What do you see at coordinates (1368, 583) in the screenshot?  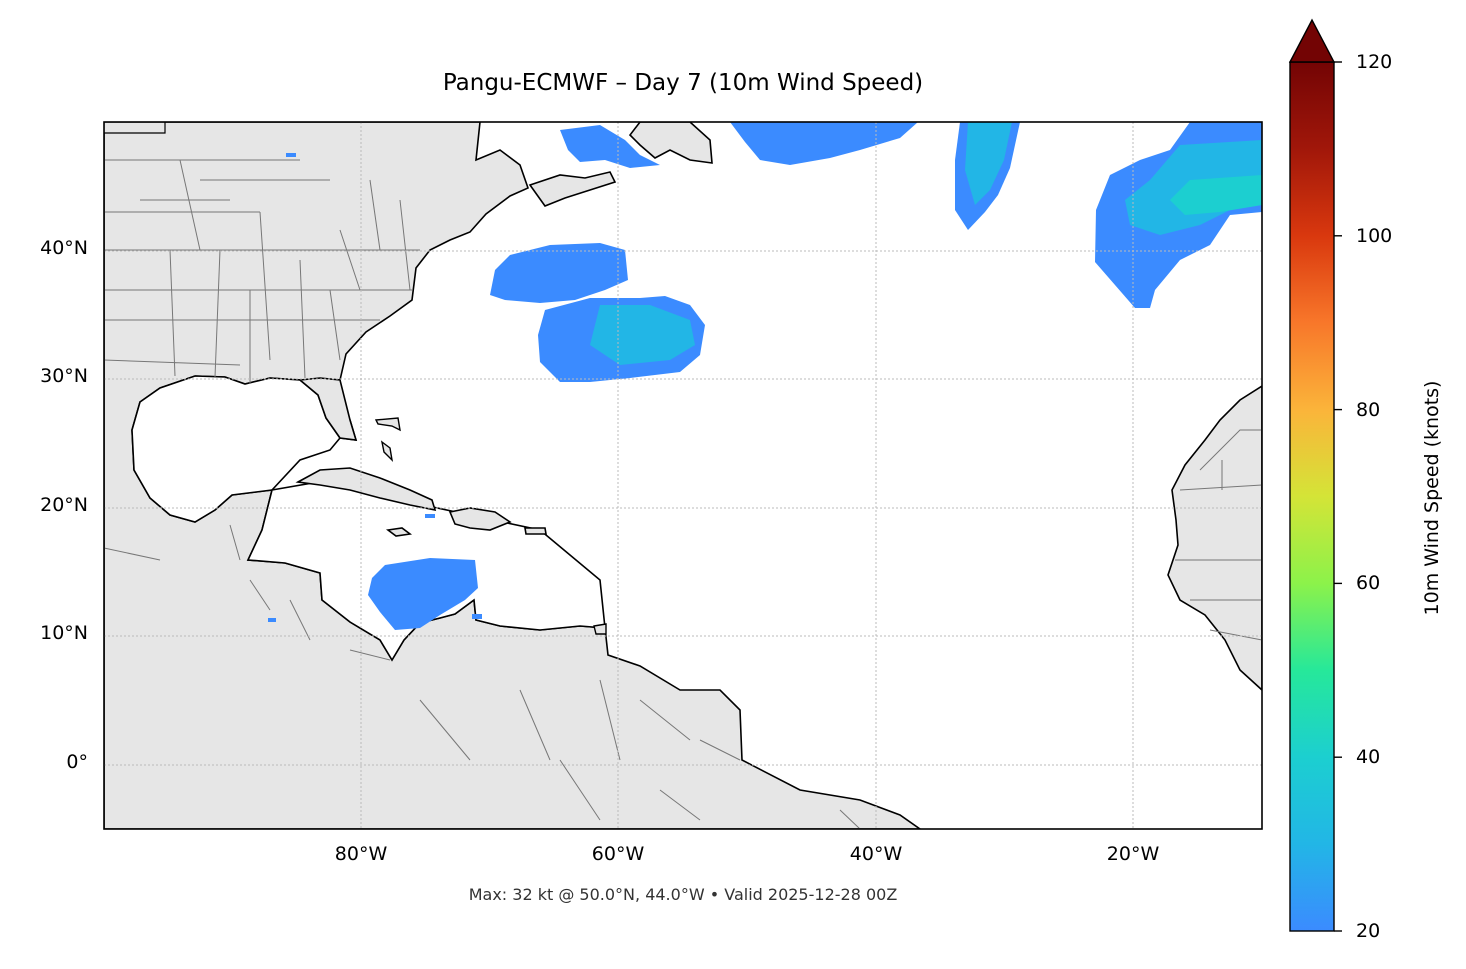 I see `colorbar-tick-label: 60` at bounding box center [1368, 583].